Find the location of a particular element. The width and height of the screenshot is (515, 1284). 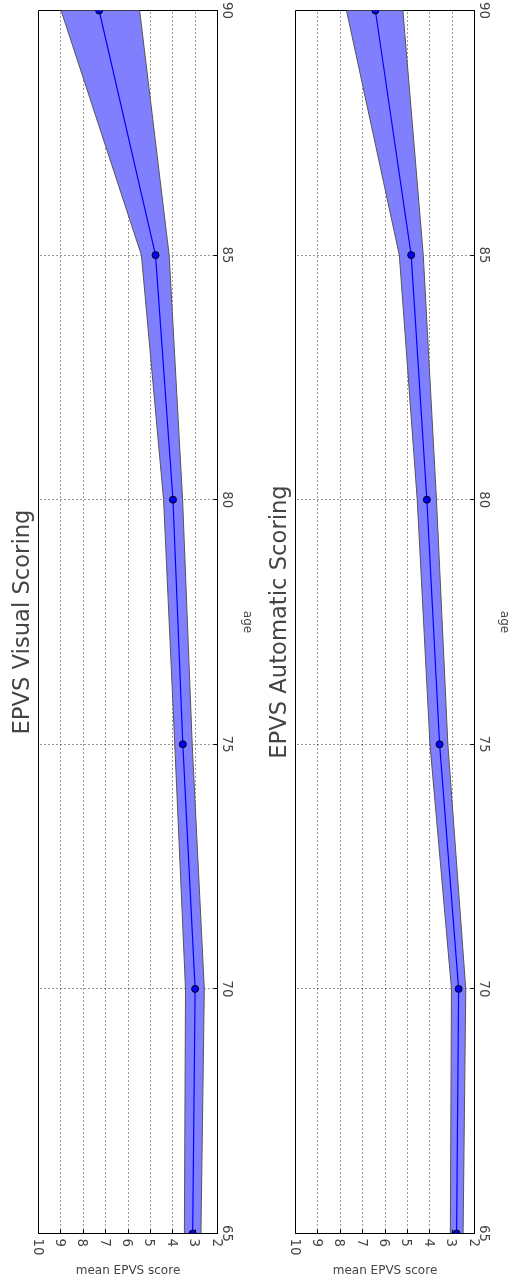

text: EPVS Visual Scoring is located at coordinates (20, 622).